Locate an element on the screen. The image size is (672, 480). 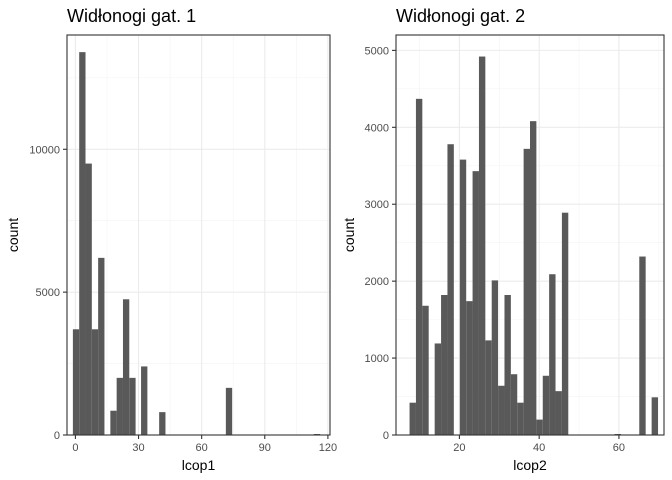
panel-1-y-ticks: 0 5000 10000 is located at coordinates (48, 293).